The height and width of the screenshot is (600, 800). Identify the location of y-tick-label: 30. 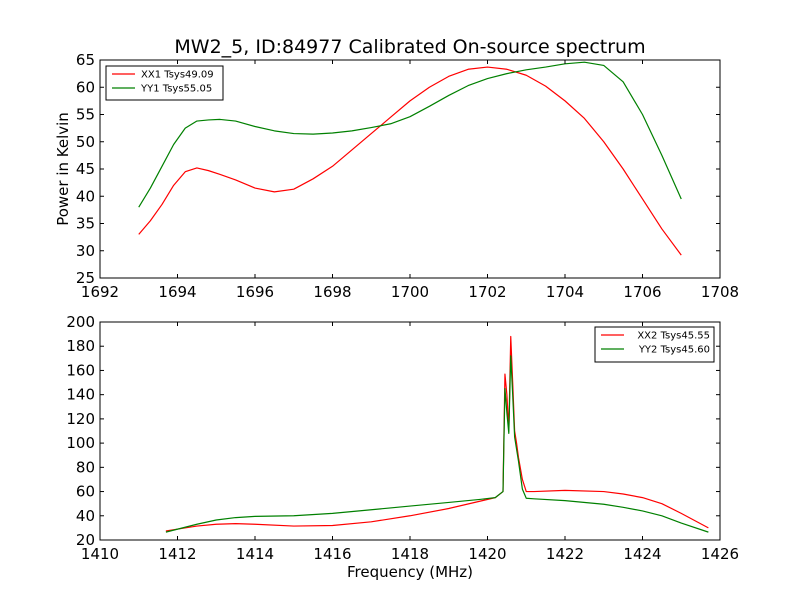
(85, 251).